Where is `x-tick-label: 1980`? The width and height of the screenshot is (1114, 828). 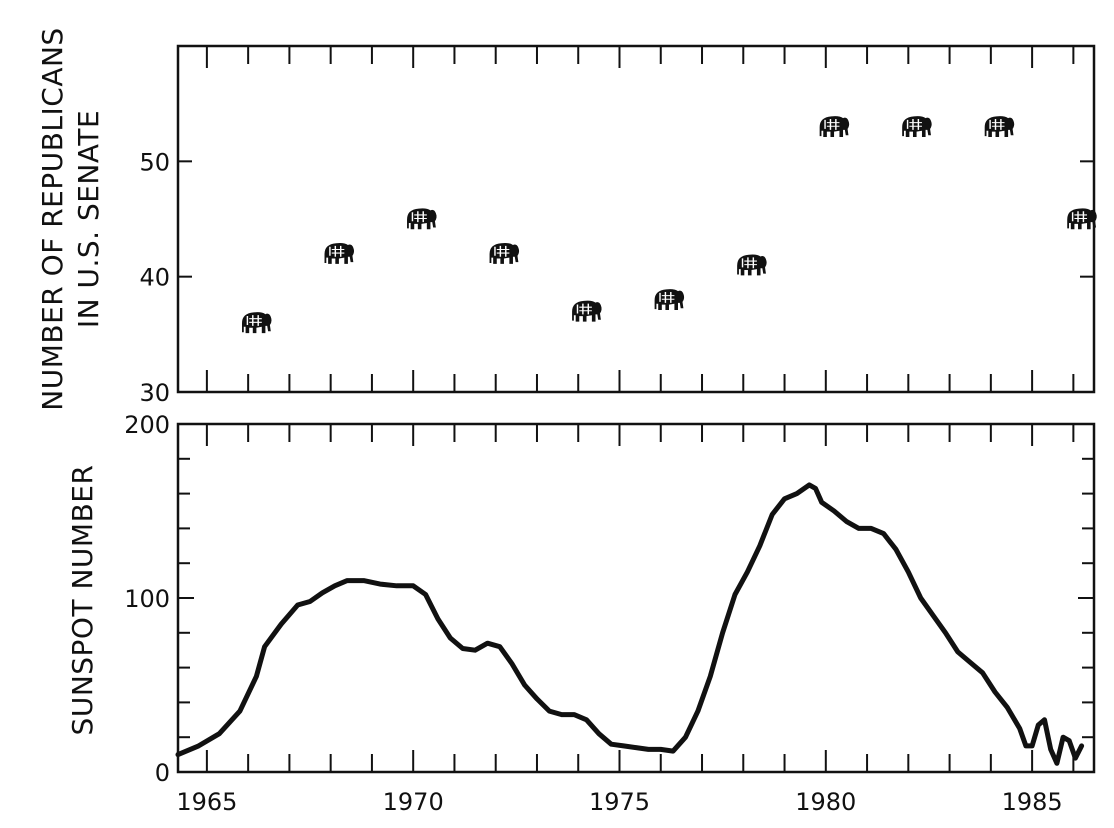
x-tick-label: 1980 is located at coordinates (825, 802).